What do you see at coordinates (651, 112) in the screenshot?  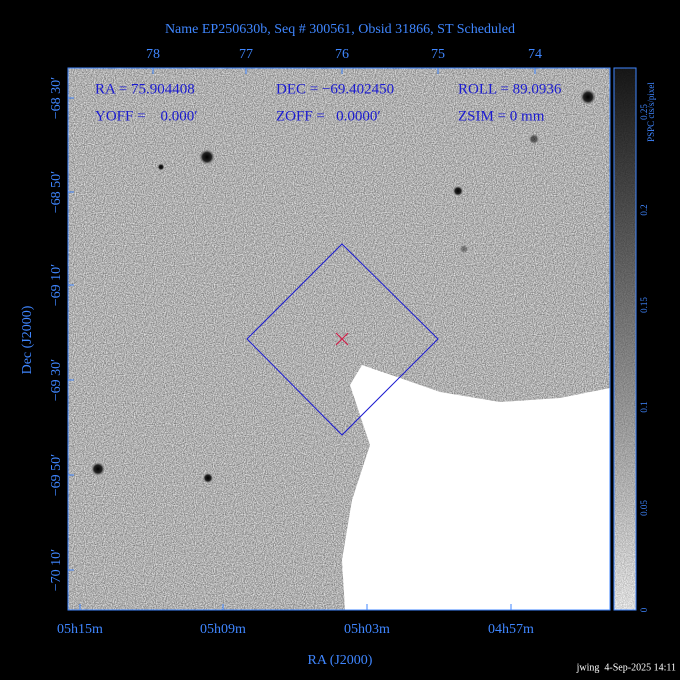 I see `colorbar-label: PSPC cts/s/pixel` at bounding box center [651, 112].